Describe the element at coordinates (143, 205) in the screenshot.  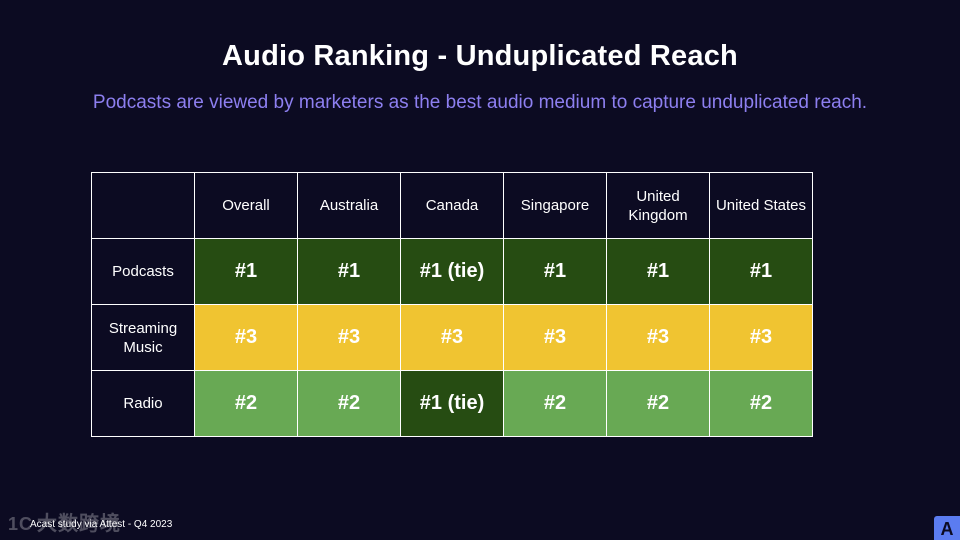
I see `table-corner-cell` at that location.